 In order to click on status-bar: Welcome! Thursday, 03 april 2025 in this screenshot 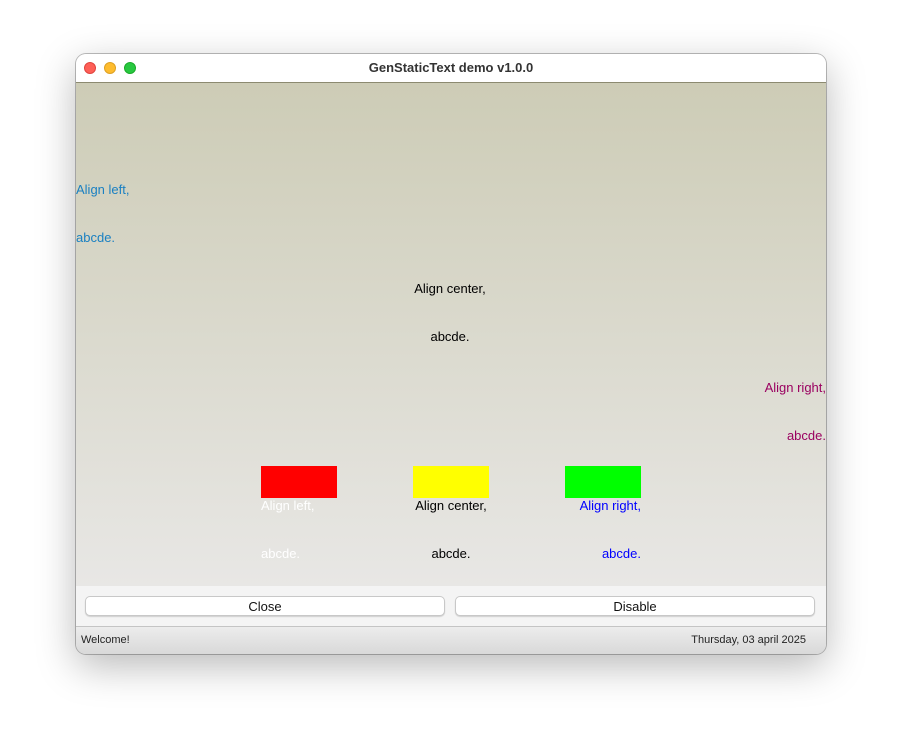, I will do `click(451, 640)`.